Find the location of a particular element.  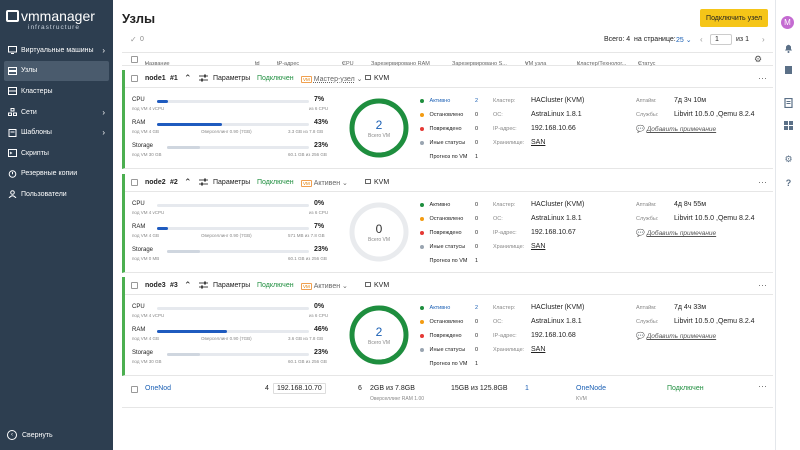

ip-value: 192.168.10.67 is located at coordinates (553, 232).